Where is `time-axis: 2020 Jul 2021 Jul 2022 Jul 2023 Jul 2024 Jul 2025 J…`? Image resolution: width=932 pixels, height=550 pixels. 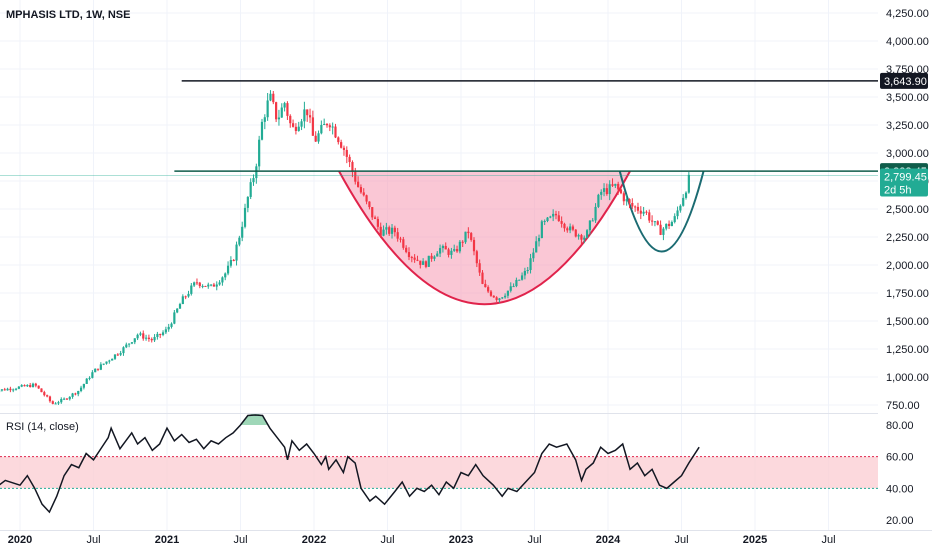 time-axis: 2020 Jul 2021 Jul 2022 Jul 2023 Jul 2024 Jul 2025 J… is located at coordinates (466, 538).